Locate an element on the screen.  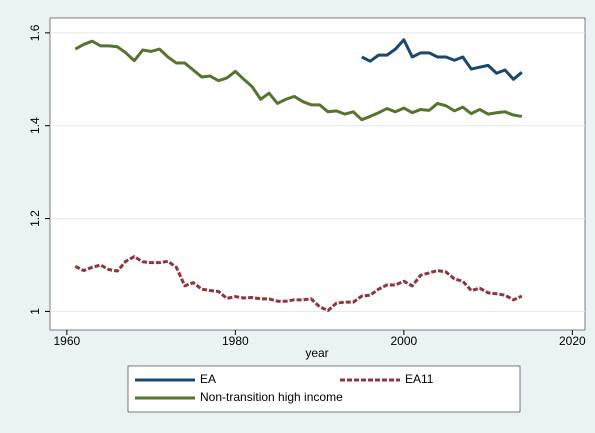
legend-label: EA is located at coordinates (208, 379).